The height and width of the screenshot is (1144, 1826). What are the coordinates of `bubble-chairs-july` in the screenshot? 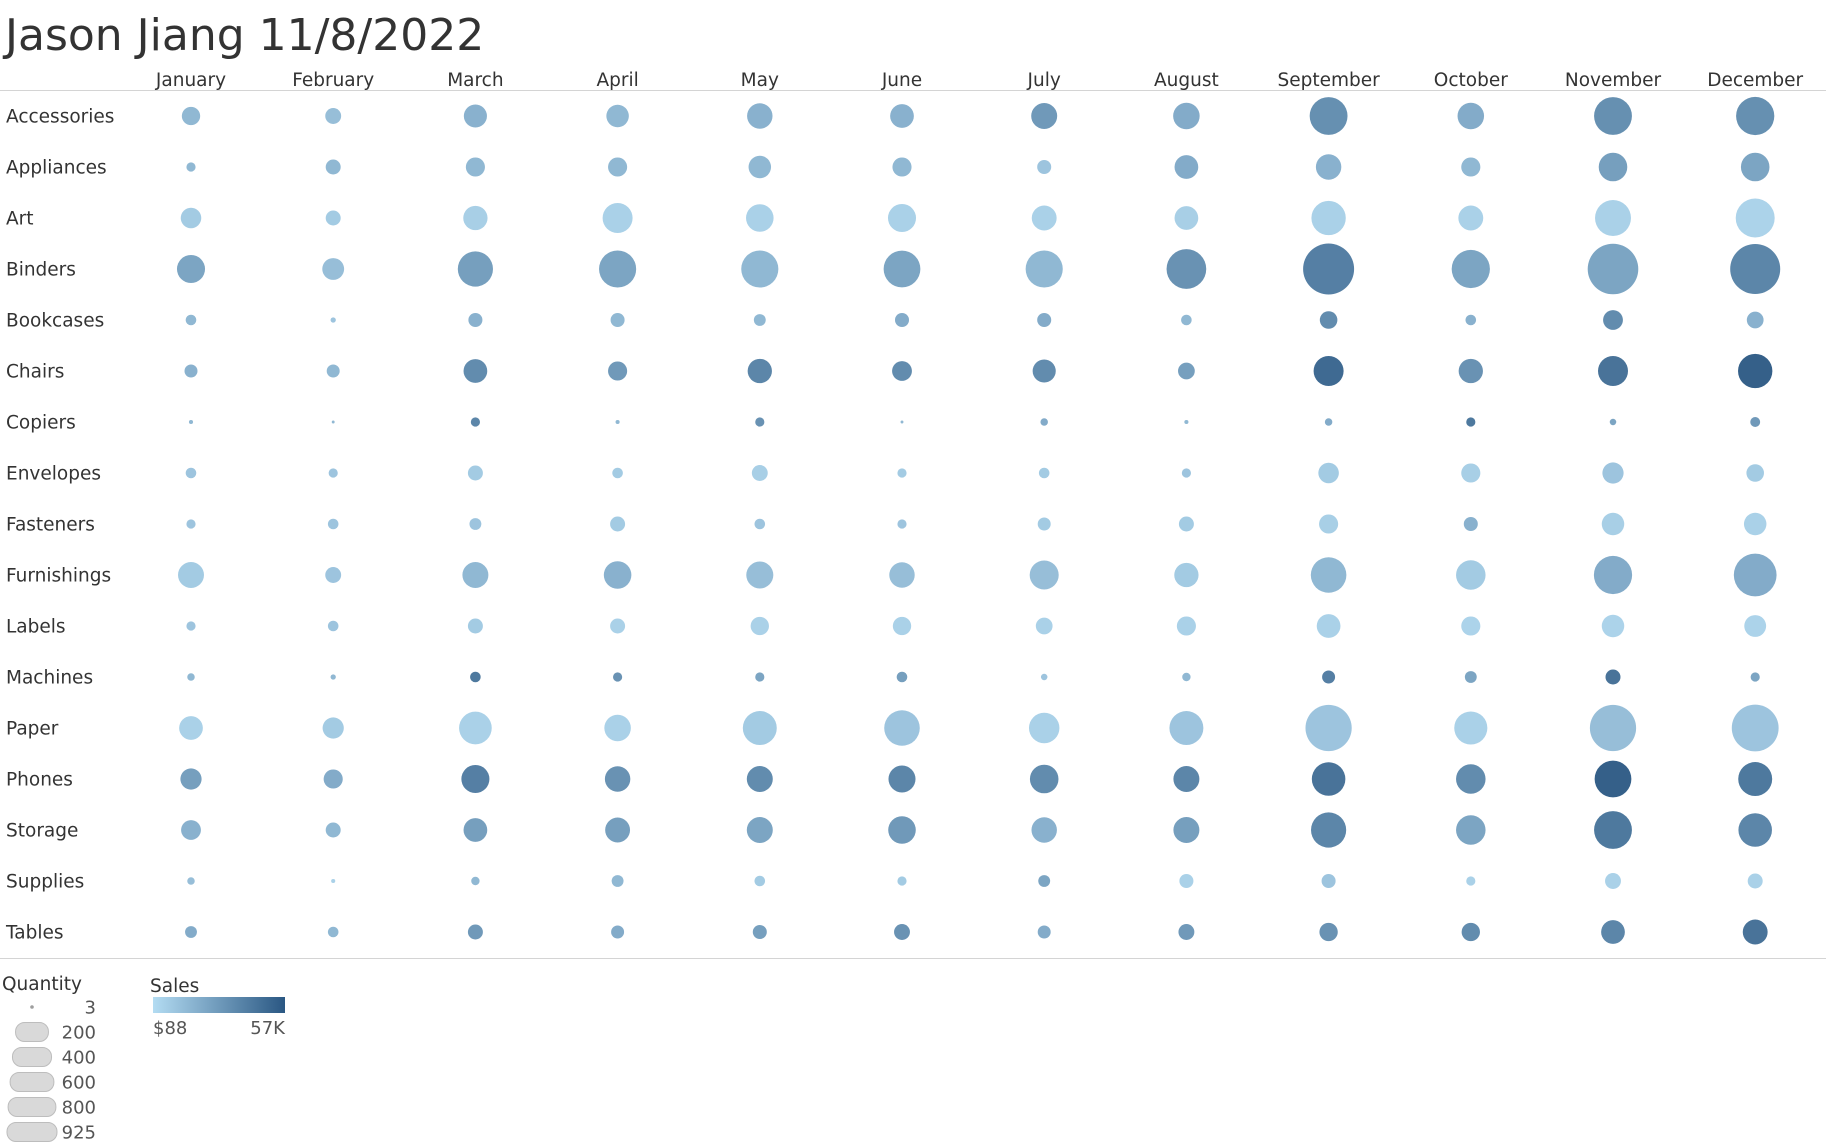 It's located at (1044, 371).